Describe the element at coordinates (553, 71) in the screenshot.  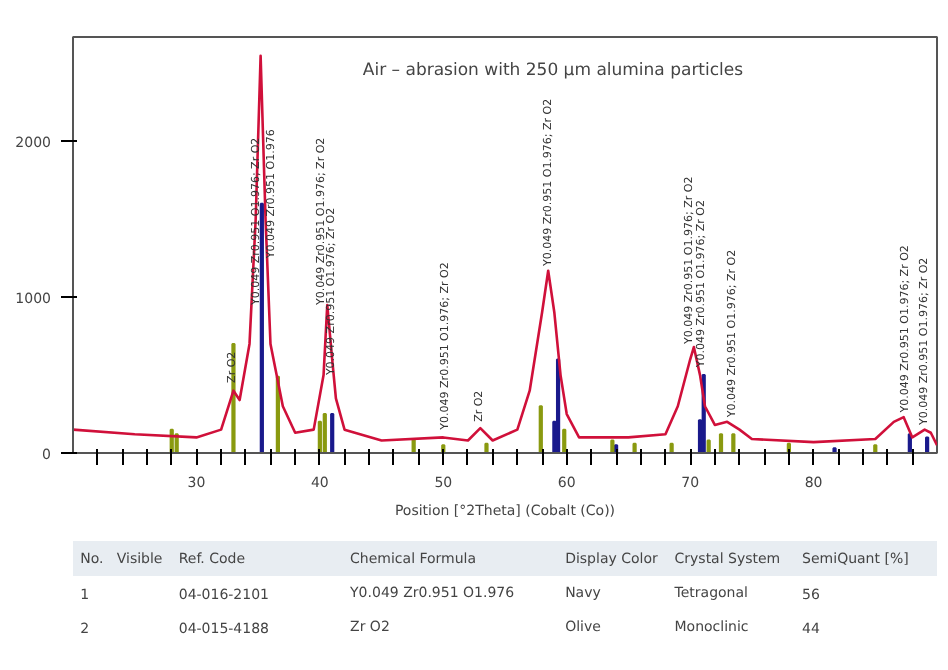
I see `text: Air – abrasion with 250 µm alumina particles` at that location.